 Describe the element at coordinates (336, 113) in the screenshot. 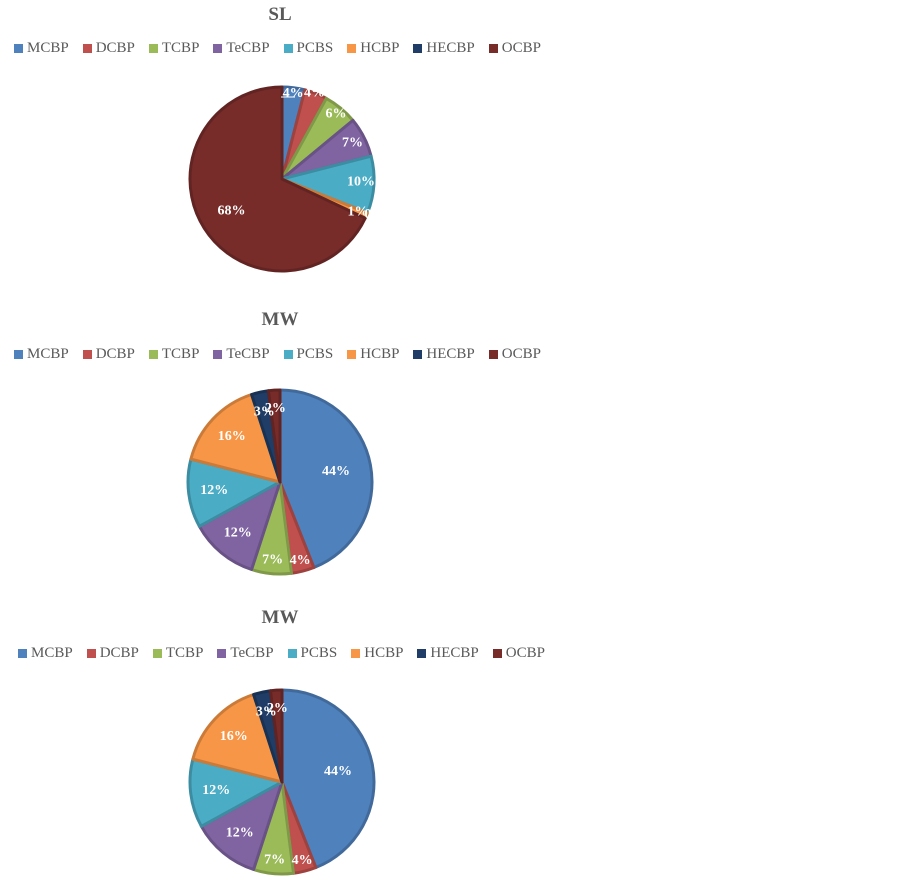

I see `data-label-tcbp: 6%` at that location.